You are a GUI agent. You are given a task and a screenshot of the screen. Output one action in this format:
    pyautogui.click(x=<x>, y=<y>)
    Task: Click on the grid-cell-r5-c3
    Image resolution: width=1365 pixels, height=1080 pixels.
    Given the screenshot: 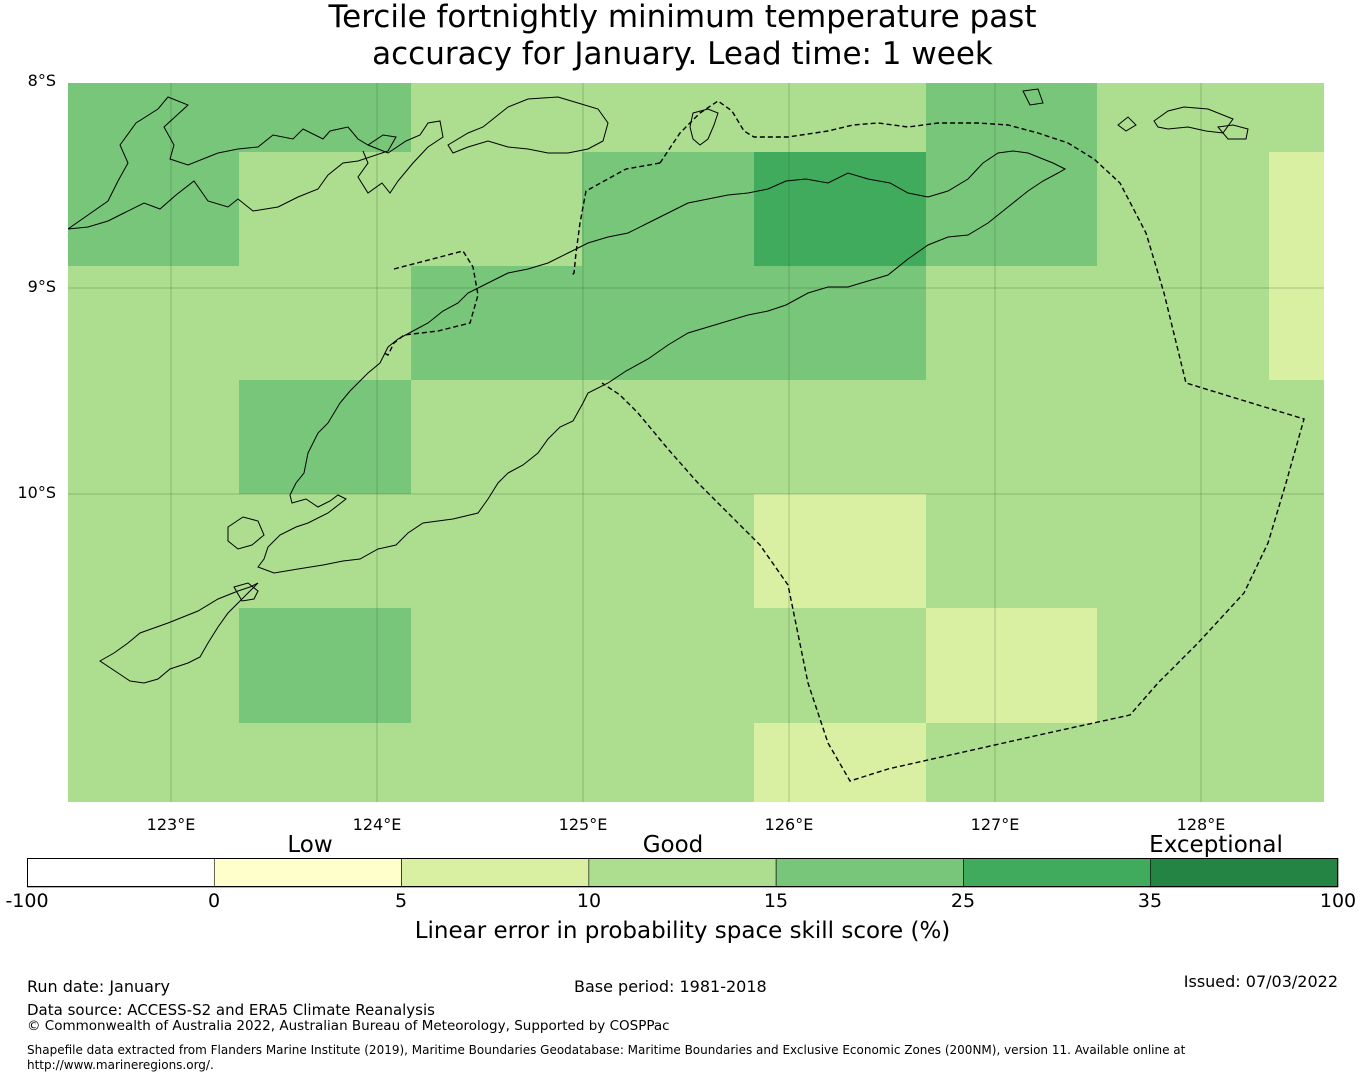 What is the action you would take?
    pyautogui.click(x=668, y=665)
    